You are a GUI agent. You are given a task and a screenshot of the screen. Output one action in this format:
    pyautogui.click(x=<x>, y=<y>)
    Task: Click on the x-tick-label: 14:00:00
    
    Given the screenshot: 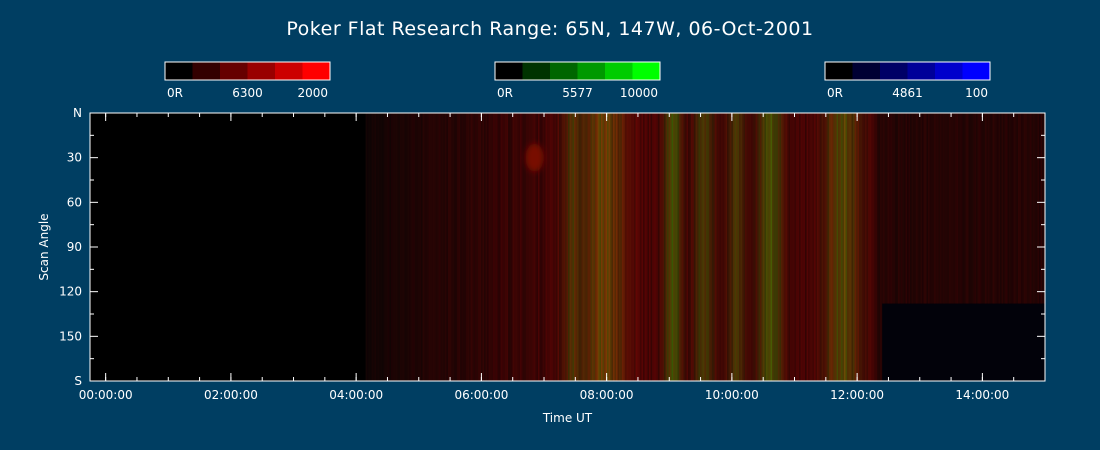 What is the action you would take?
    pyautogui.click(x=982, y=395)
    